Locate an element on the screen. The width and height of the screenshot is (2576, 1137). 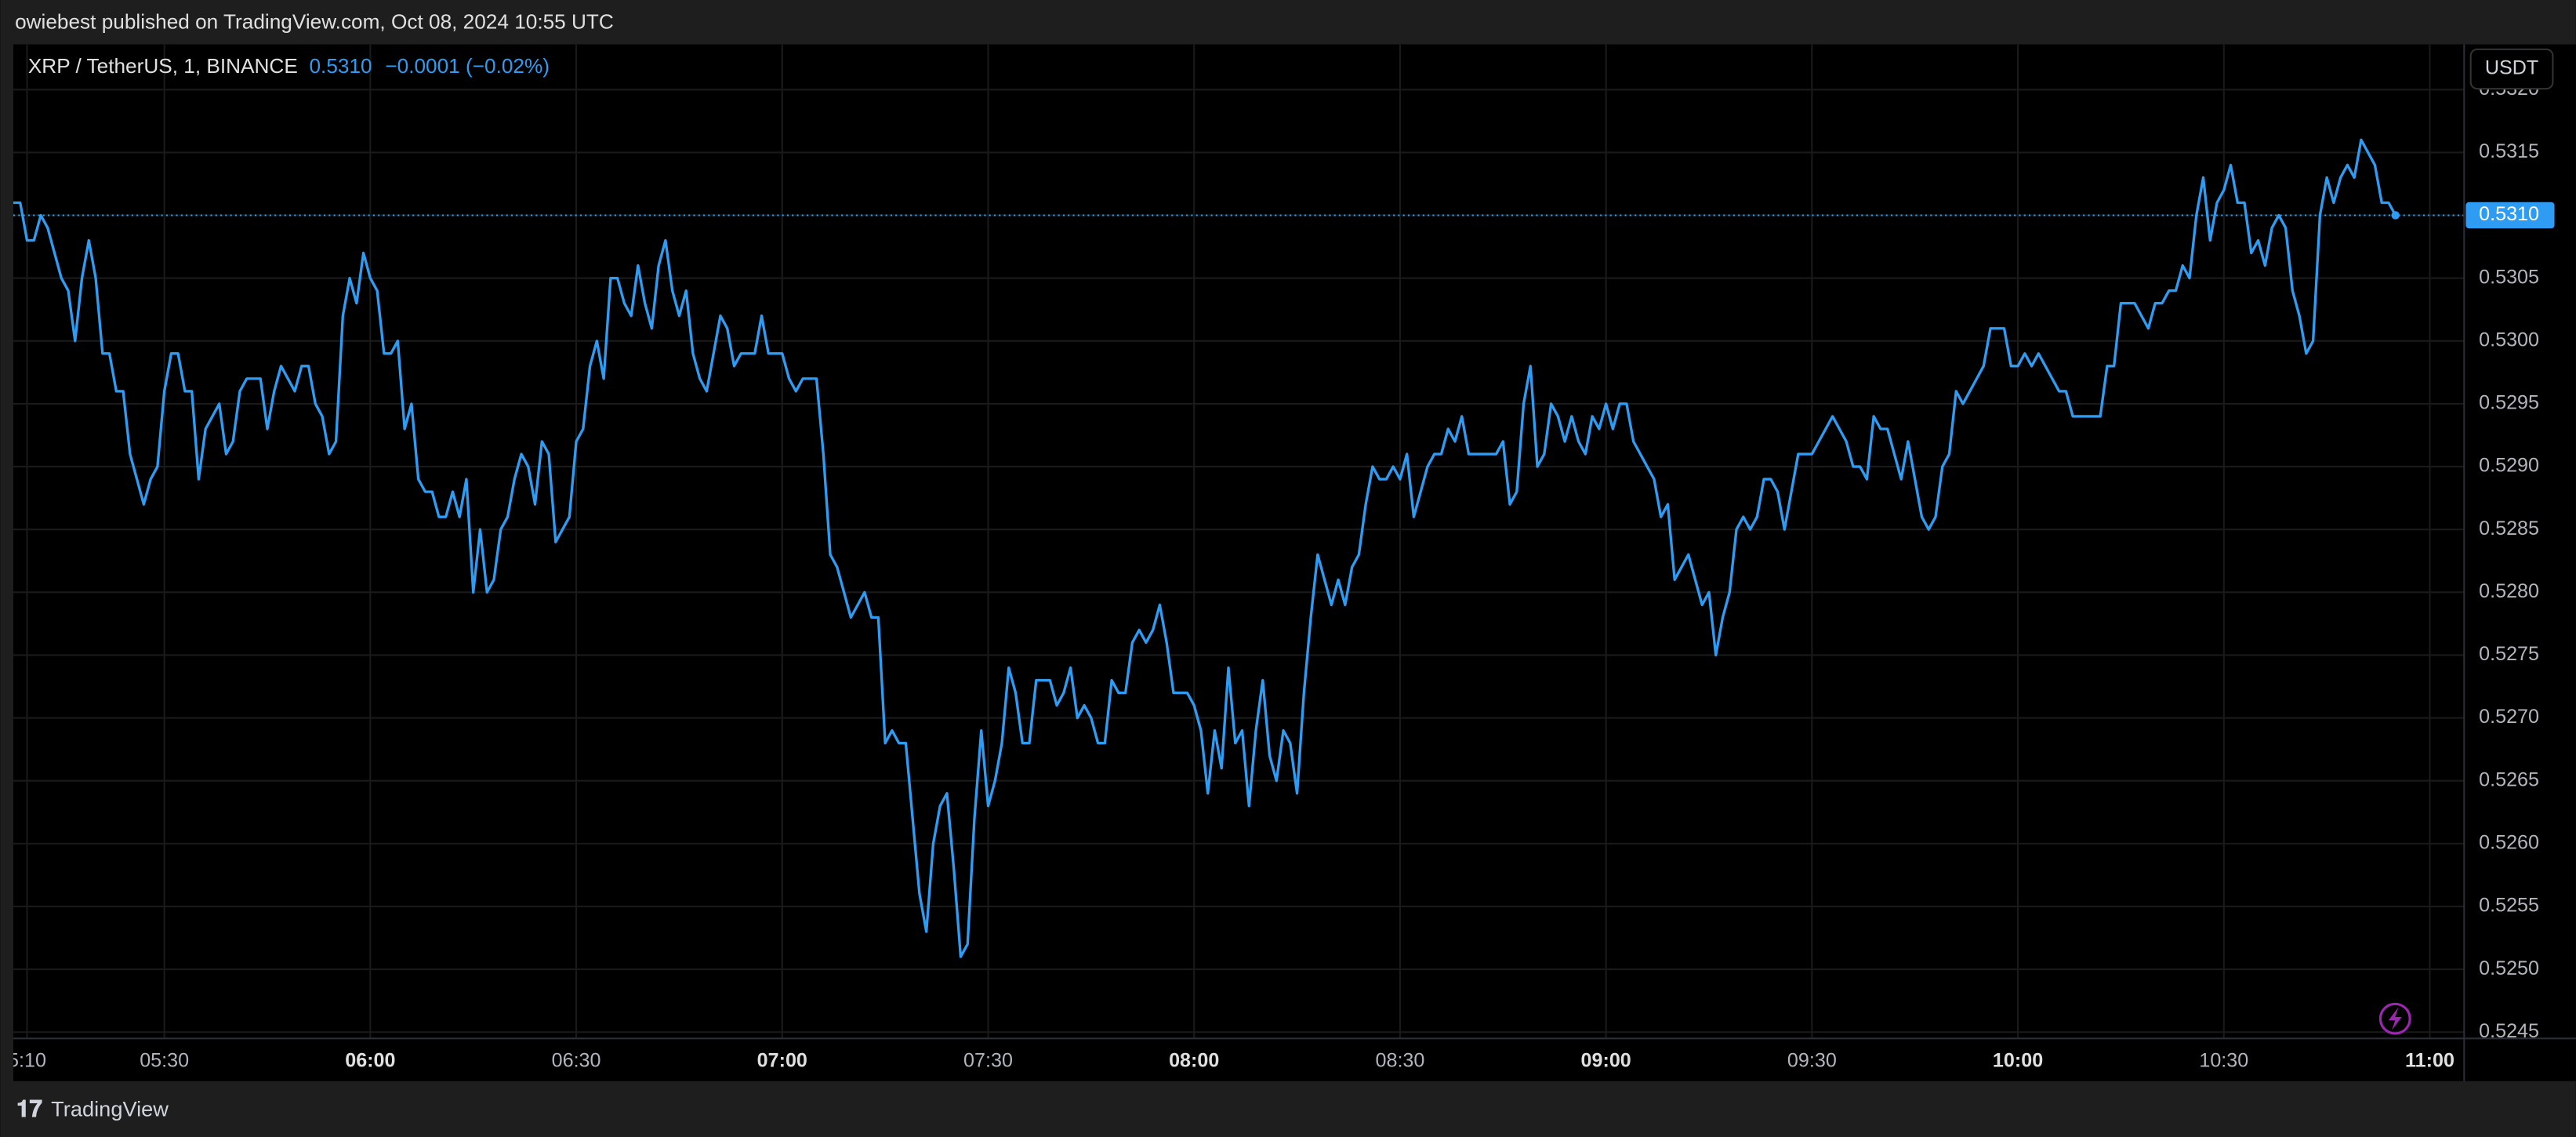
y-tick-label: 0.5250 is located at coordinates (2509, 968).